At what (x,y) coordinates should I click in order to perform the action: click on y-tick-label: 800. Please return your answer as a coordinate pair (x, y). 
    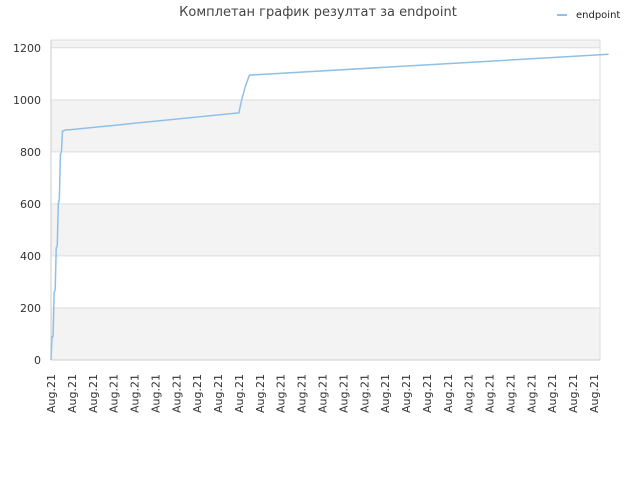
    Looking at the image, I should click on (30, 152).